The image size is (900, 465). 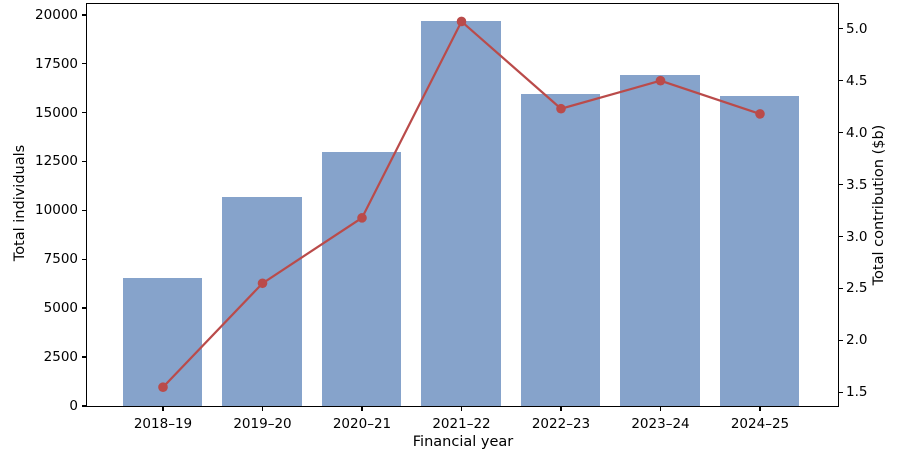 I want to click on y-axis-label-left: Total individuals, so click(x=20, y=203).